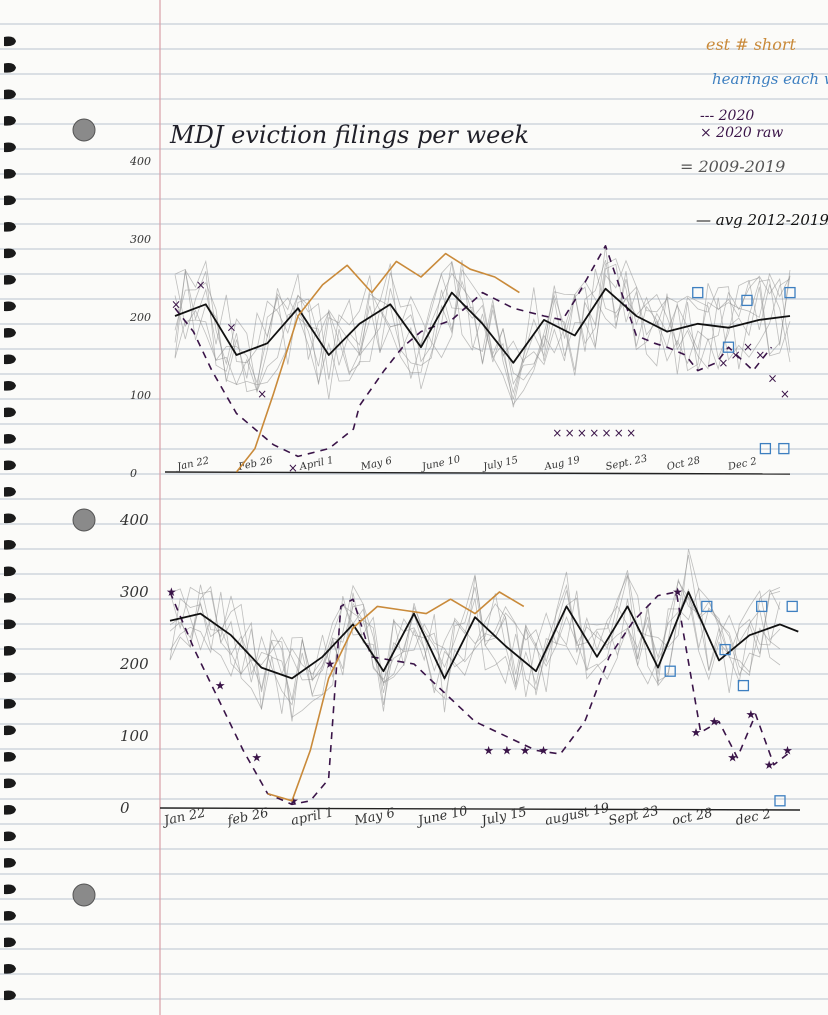  I want to click on y-tick-label: 400, so click(140, 161).